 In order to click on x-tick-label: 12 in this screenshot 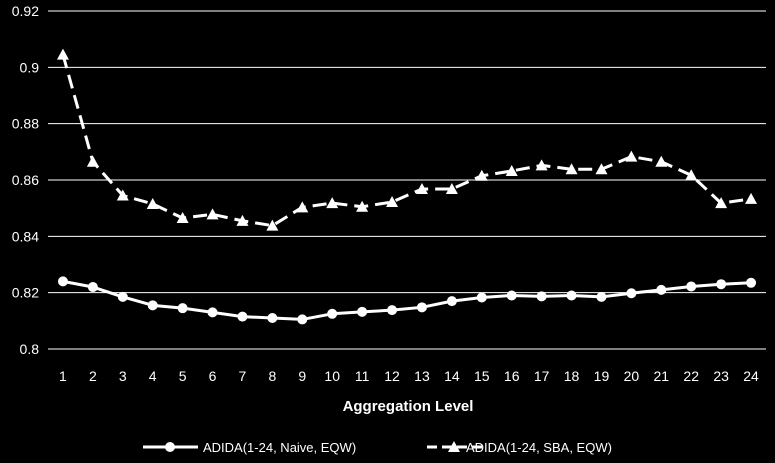, I will do `click(392, 376)`.